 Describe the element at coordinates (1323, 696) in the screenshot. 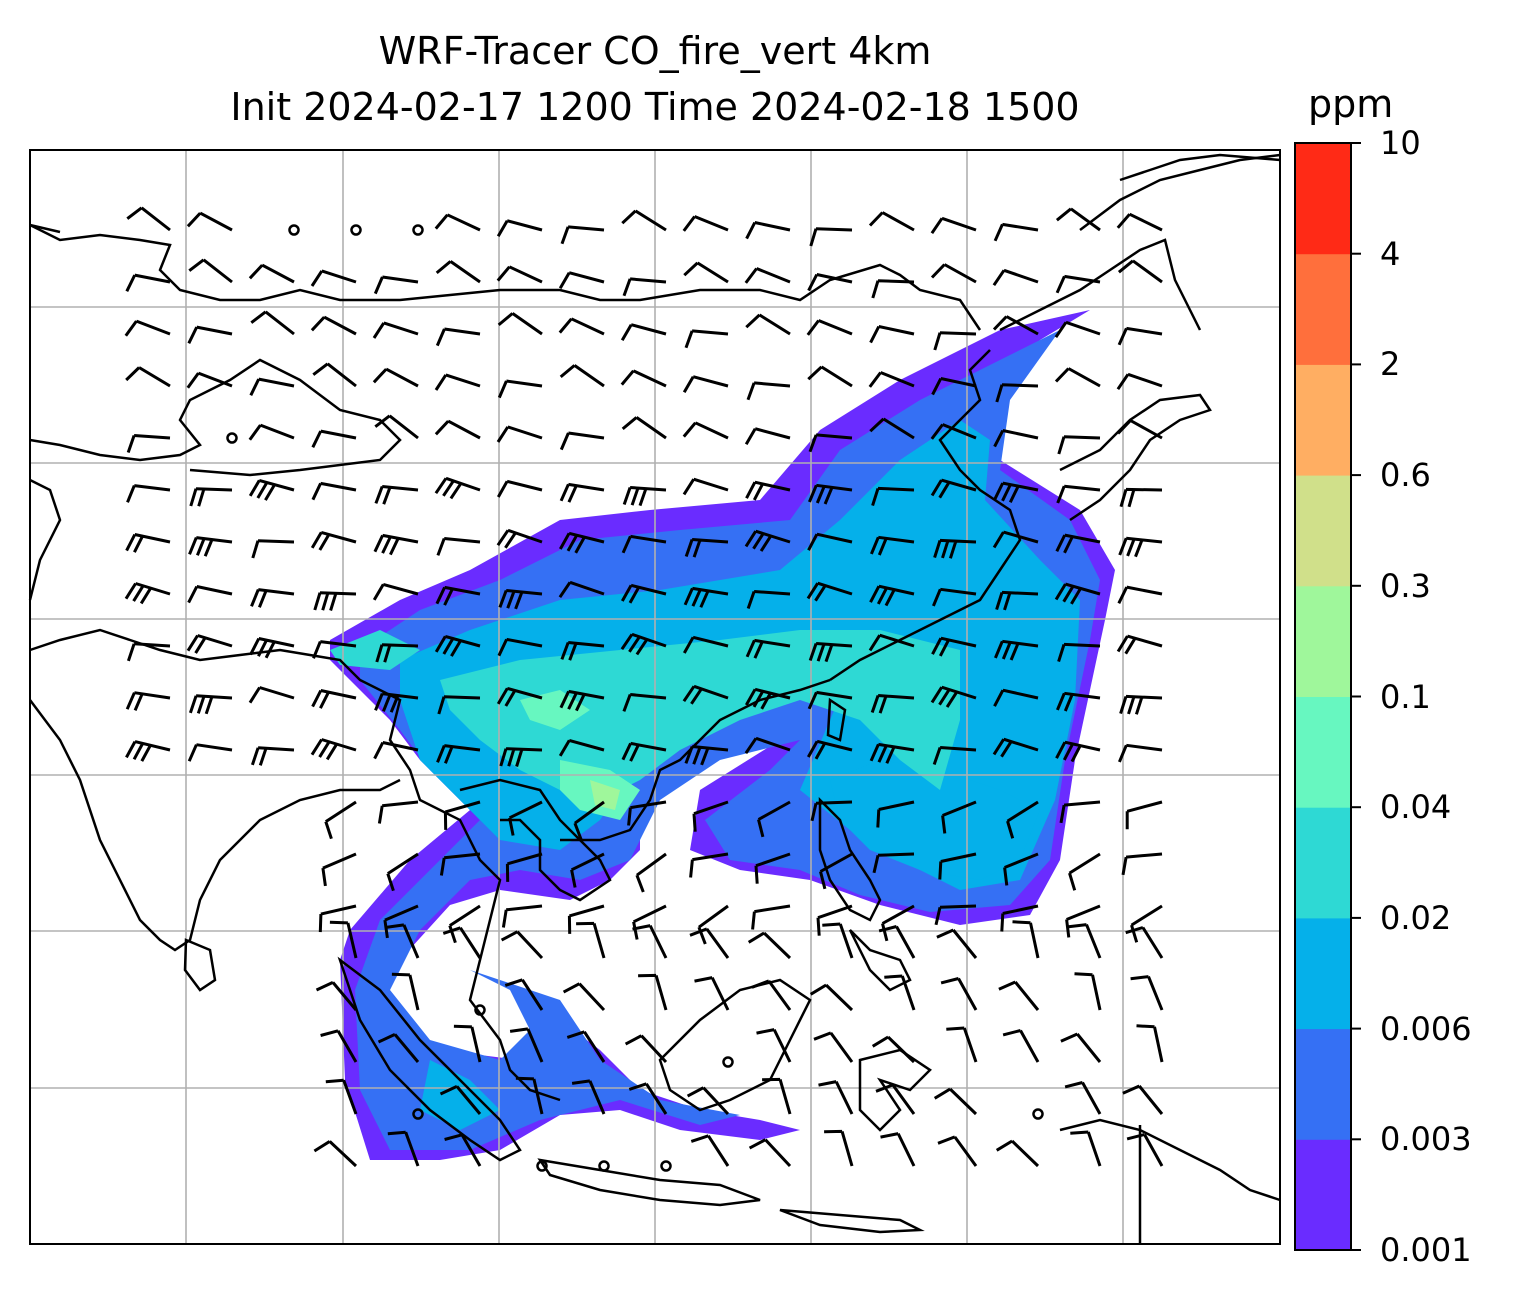

I see `colorbar-frame` at that location.